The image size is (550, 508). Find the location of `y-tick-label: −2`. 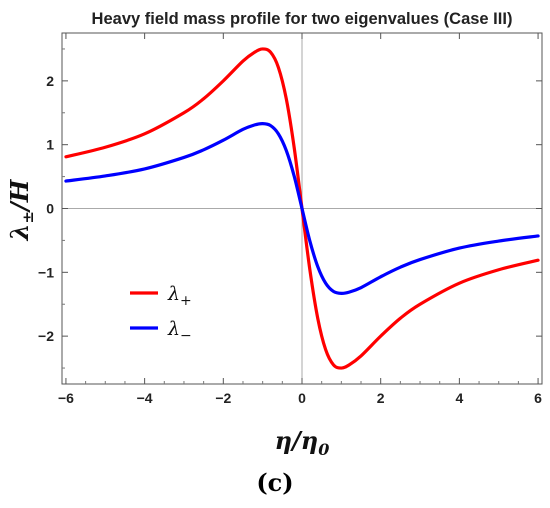

y-tick-label: −2 is located at coordinates (46, 336).